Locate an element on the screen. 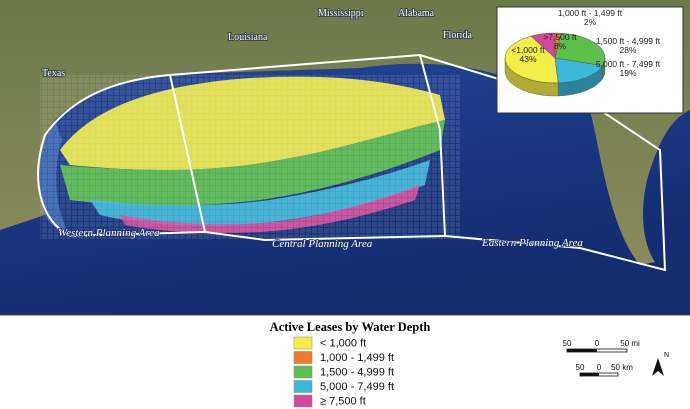 This screenshot has width=690, height=409. pie-value-label: 8% is located at coordinates (560, 46).